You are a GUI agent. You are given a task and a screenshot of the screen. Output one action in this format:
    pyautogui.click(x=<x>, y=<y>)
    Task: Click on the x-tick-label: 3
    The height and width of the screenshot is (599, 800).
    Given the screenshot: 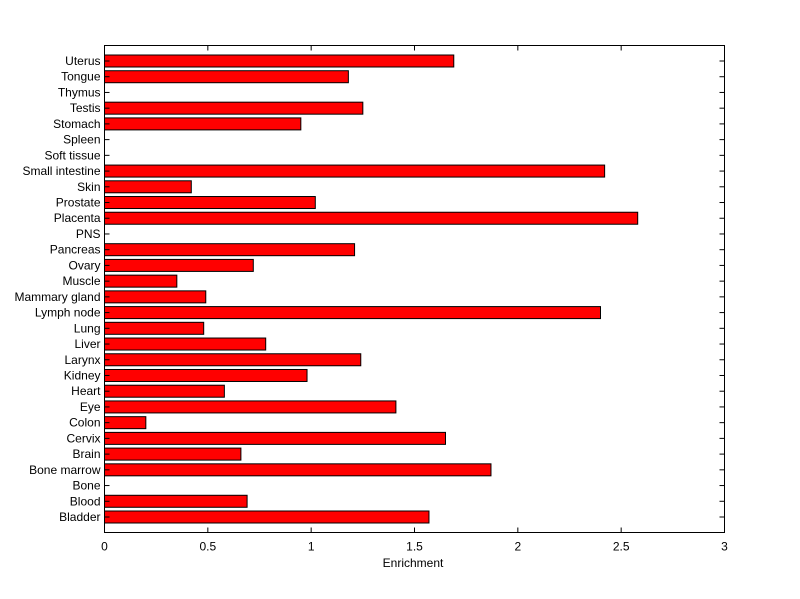 What is the action you would take?
    pyautogui.click(x=724, y=547)
    